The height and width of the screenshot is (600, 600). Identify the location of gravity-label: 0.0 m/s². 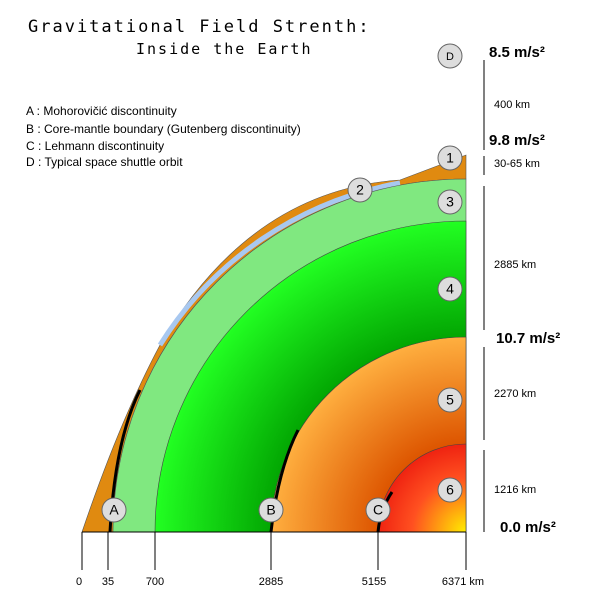
(528, 527).